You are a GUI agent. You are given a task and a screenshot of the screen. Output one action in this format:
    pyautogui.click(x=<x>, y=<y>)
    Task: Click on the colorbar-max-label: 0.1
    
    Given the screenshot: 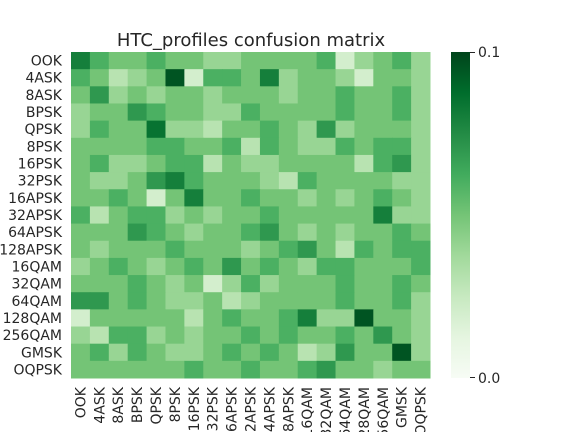 What is the action you would take?
    pyautogui.click(x=489, y=53)
    